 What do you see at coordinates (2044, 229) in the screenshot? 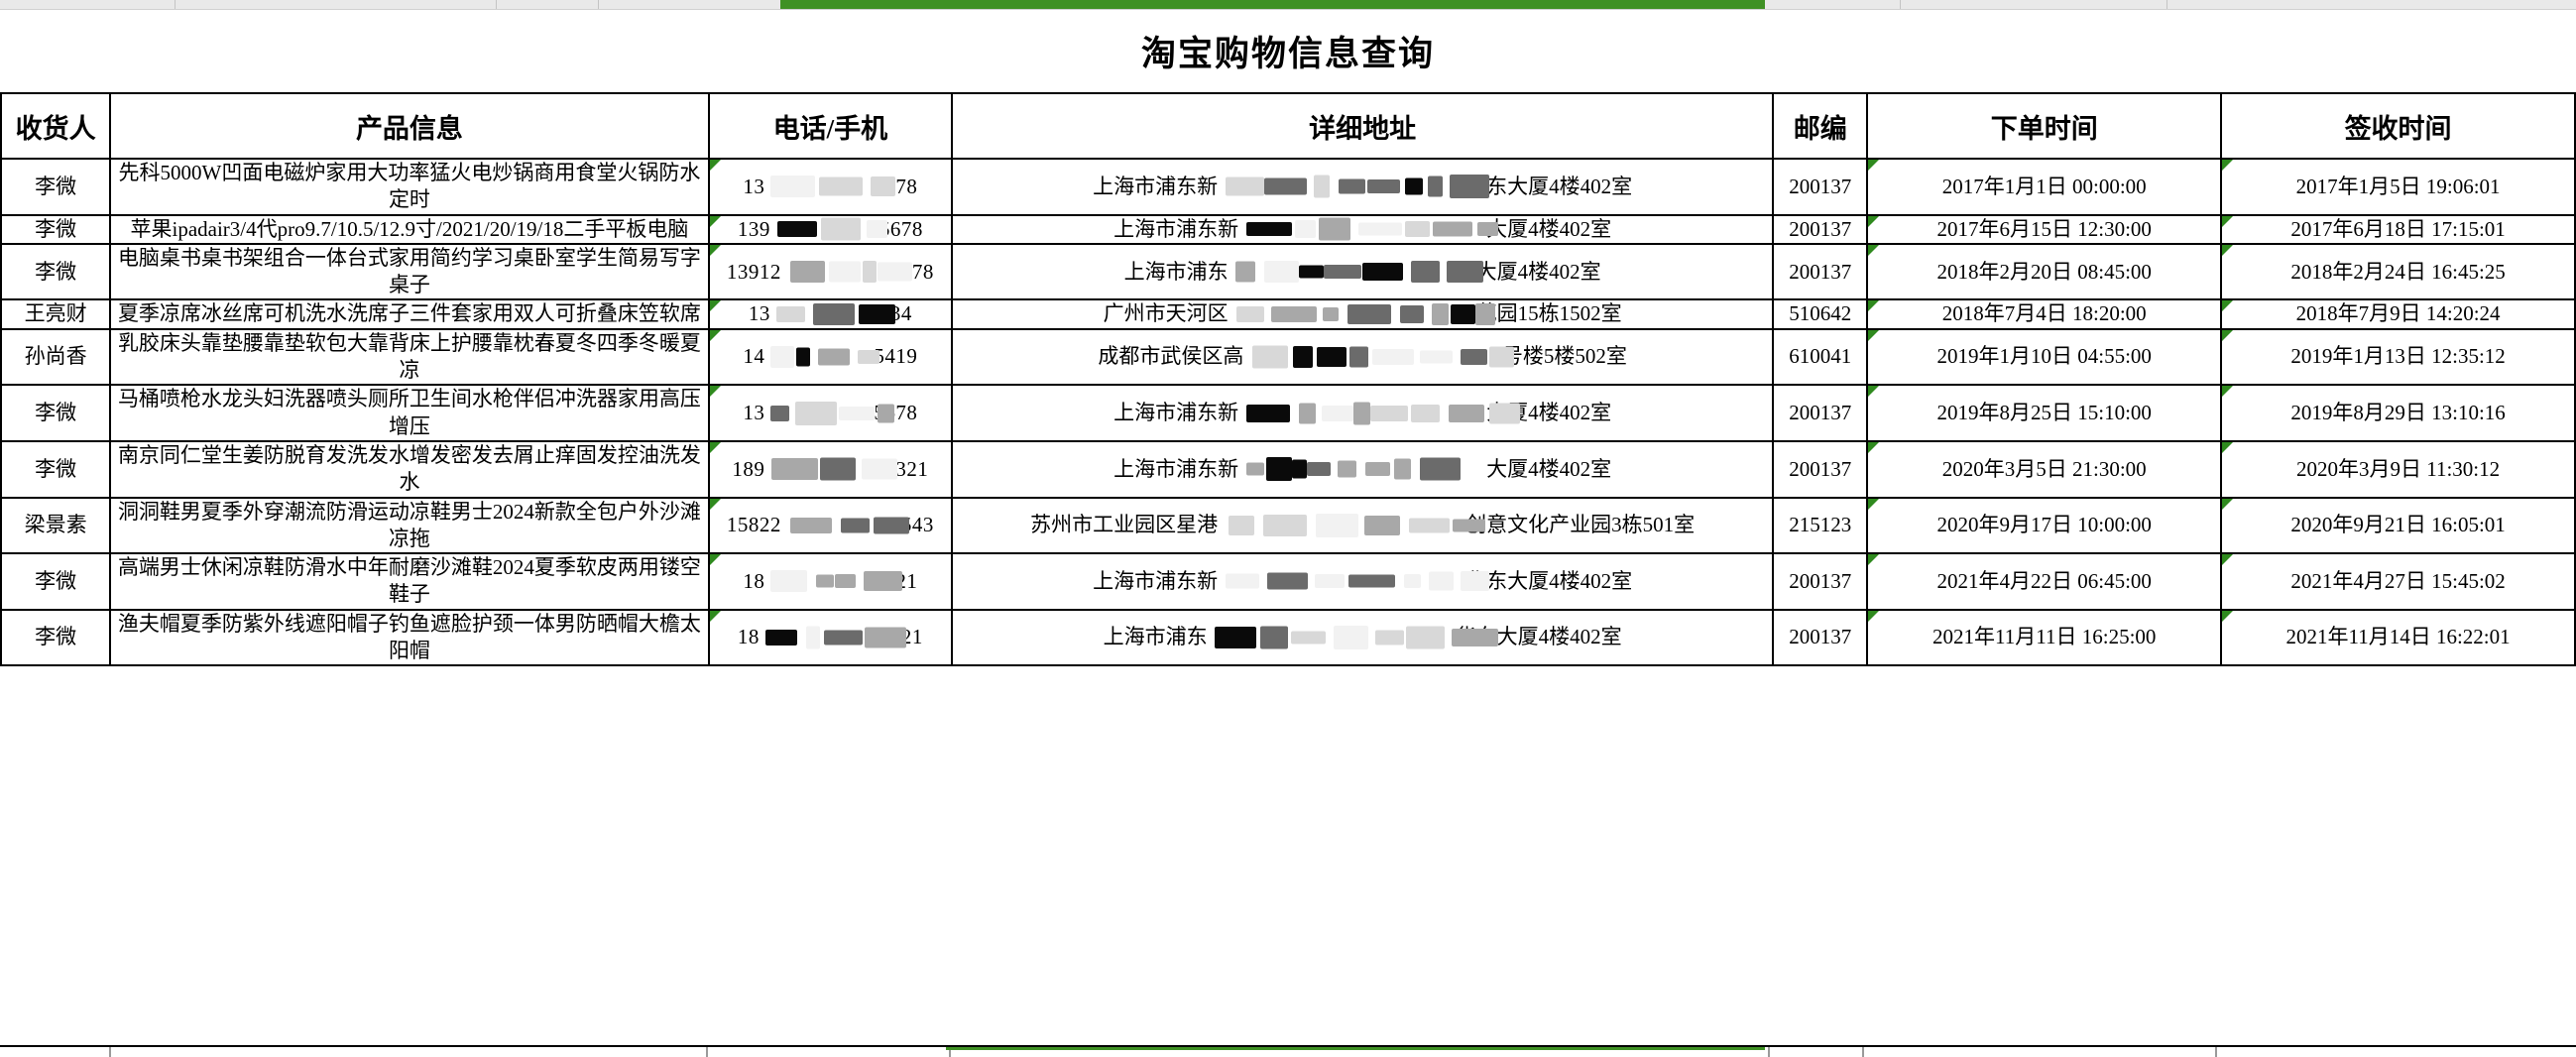
I see `cell-order-time: 2017年6月15日 12:30:00` at bounding box center [2044, 229].